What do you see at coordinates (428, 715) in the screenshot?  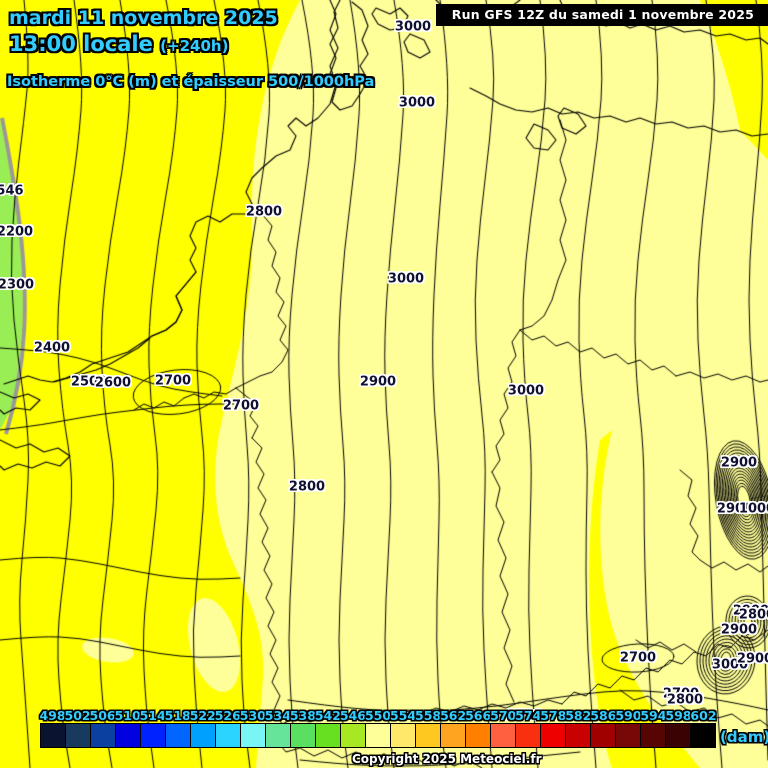 I see `colorbar-tick-label: 558` at bounding box center [428, 715].